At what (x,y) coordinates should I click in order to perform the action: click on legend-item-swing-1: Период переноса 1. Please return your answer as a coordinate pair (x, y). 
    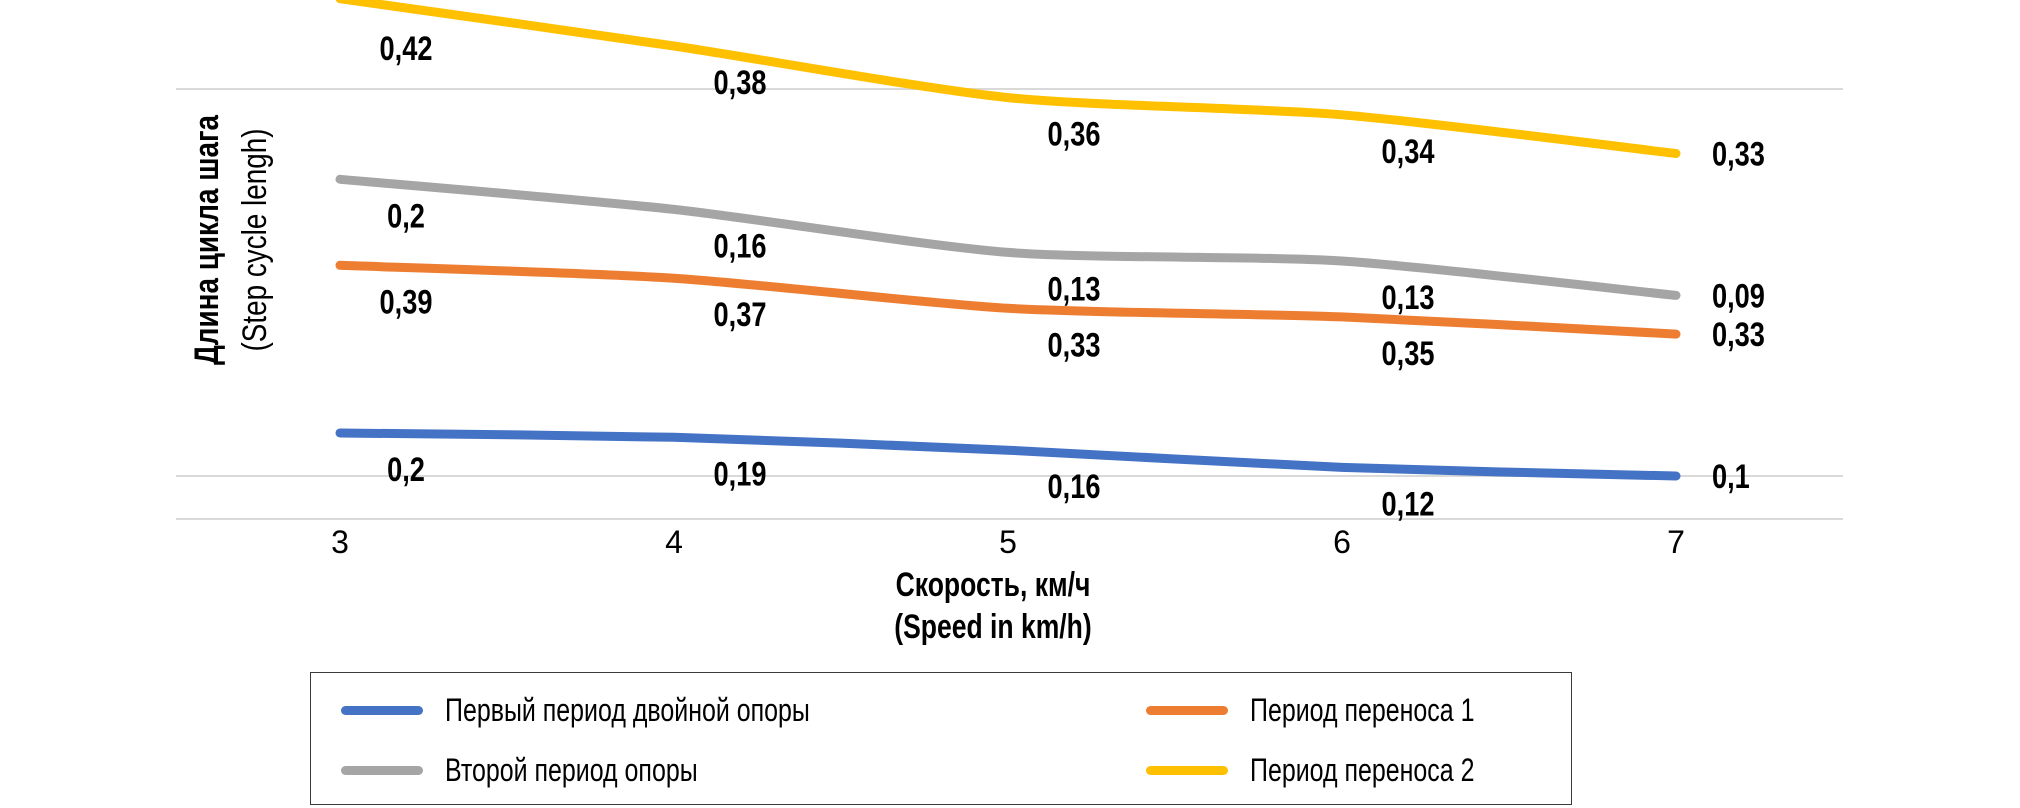
    Looking at the image, I should click on (1342, 710).